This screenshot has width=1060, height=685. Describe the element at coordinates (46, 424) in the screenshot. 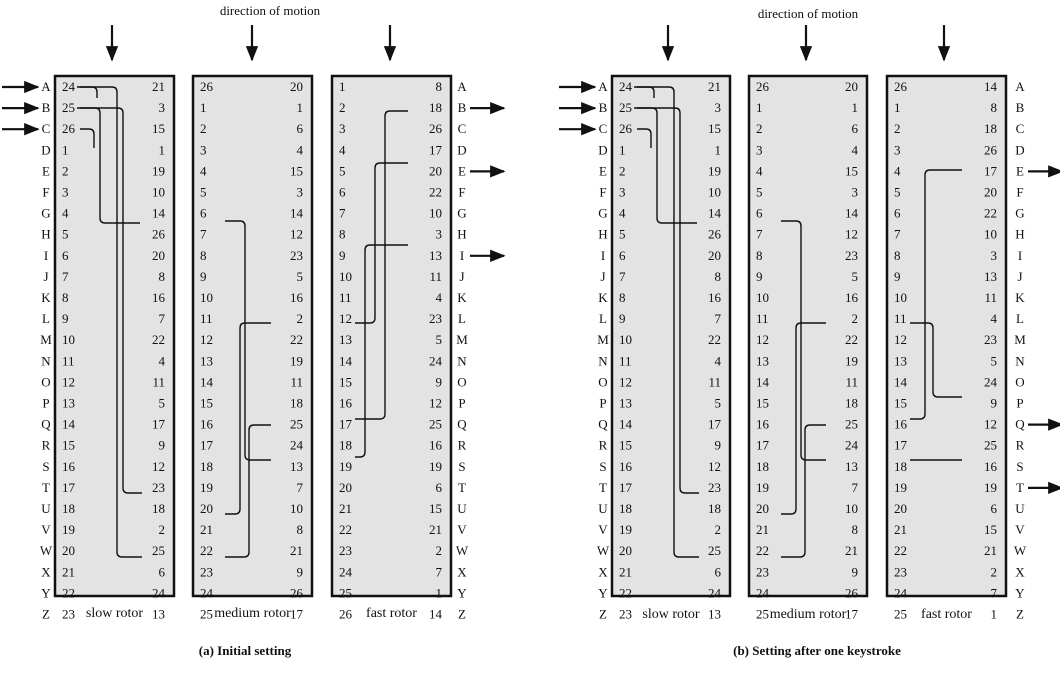

I see `letter-left-Q: Q` at that location.